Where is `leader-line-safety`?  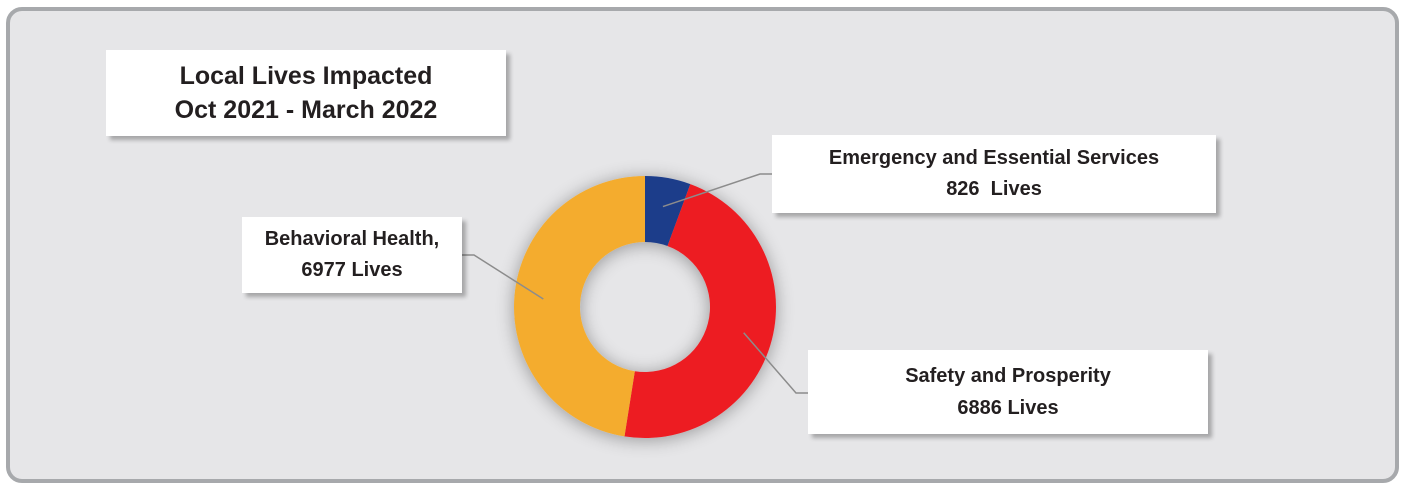
leader-line-safety is located at coordinates (775, 363).